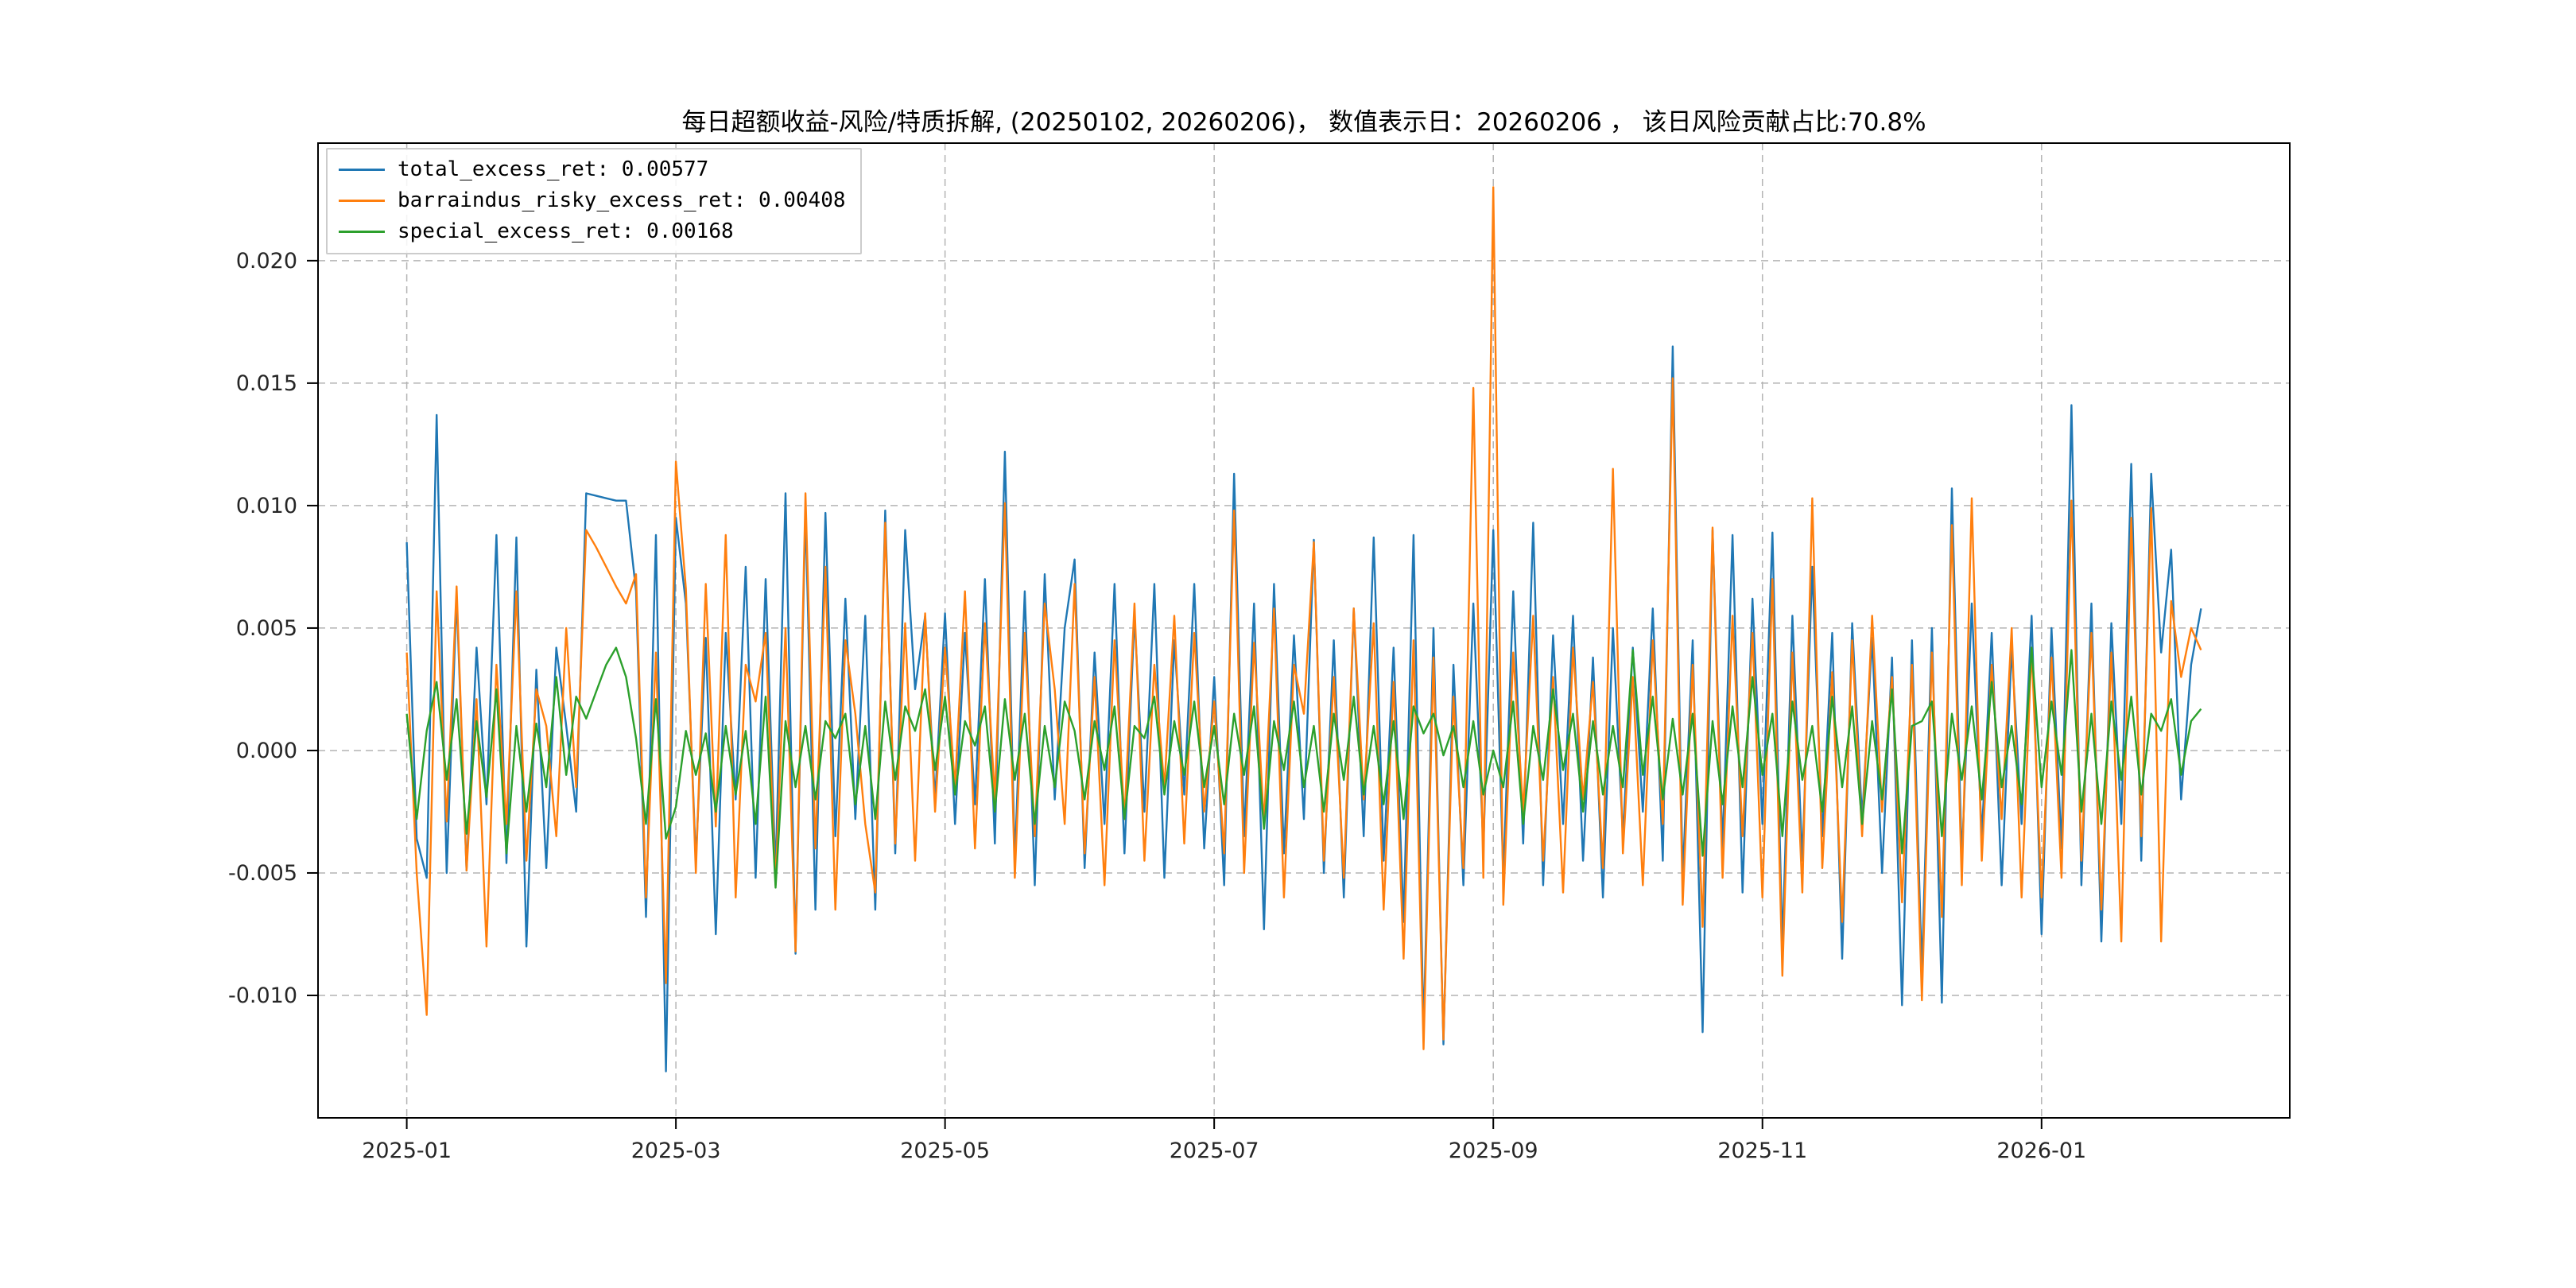  I want to click on y-tick-label: -0.005, so click(262, 874).